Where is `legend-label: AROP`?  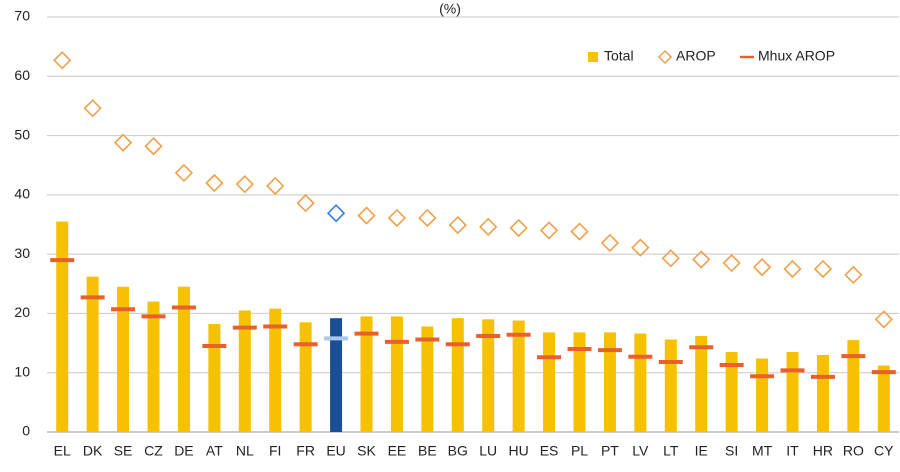 legend-label: AROP is located at coordinates (696, 56).